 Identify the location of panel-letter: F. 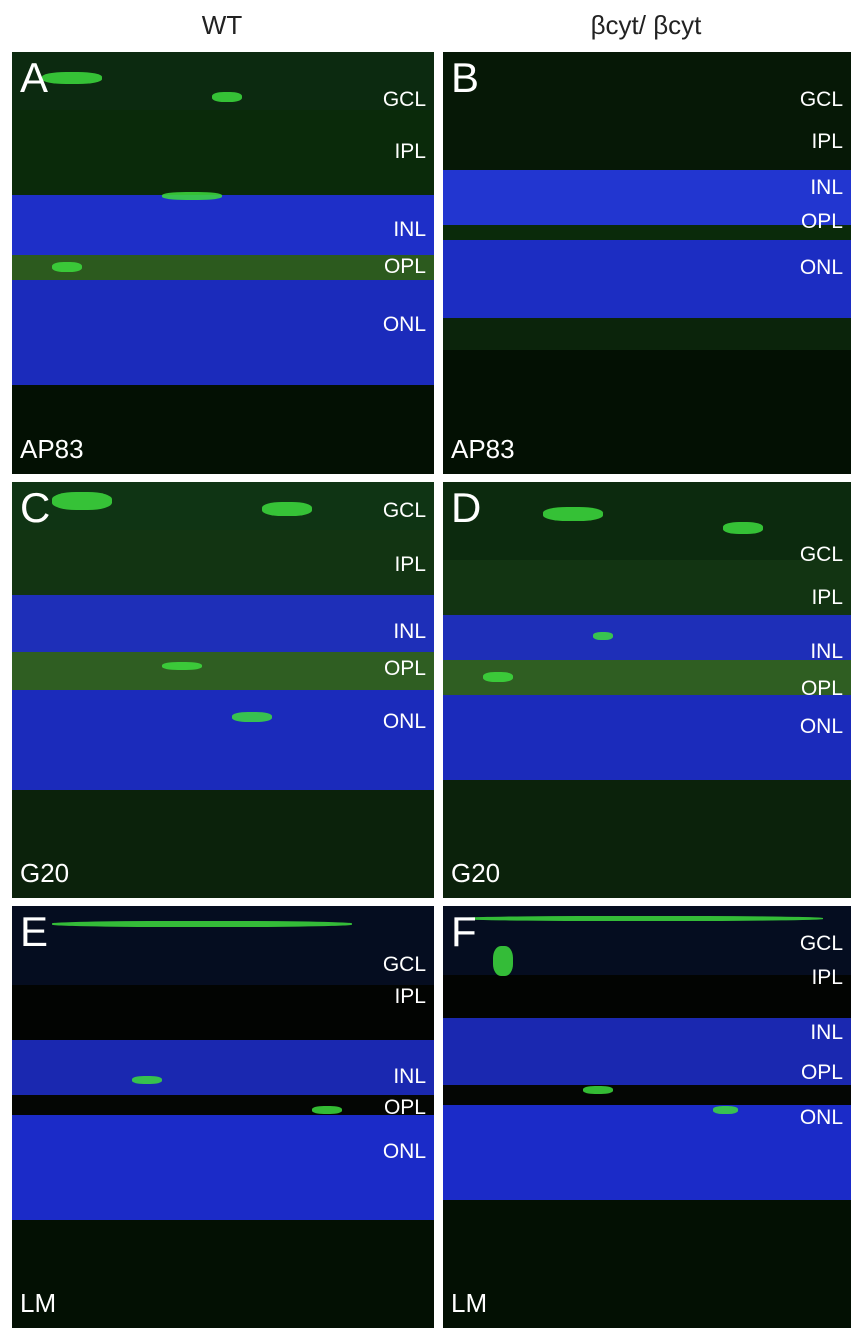
(464, 931).